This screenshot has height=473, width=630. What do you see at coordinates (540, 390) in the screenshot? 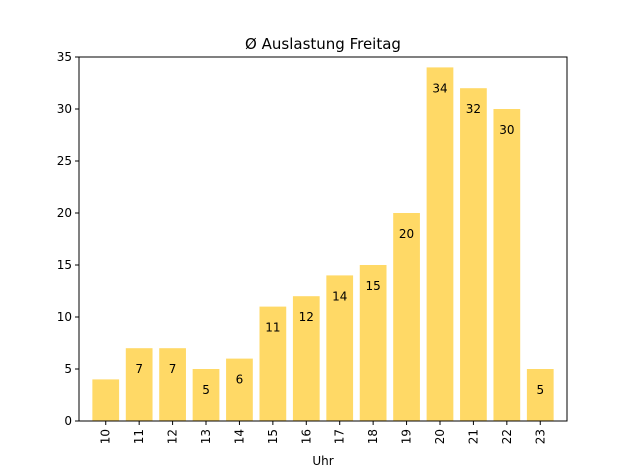
I see `data-label-23: 5` at bounding box center [540, 390].